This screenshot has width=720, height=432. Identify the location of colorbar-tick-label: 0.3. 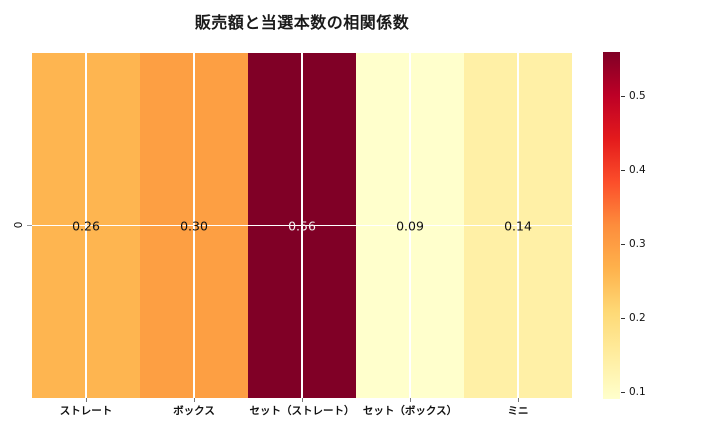
(637, 243).